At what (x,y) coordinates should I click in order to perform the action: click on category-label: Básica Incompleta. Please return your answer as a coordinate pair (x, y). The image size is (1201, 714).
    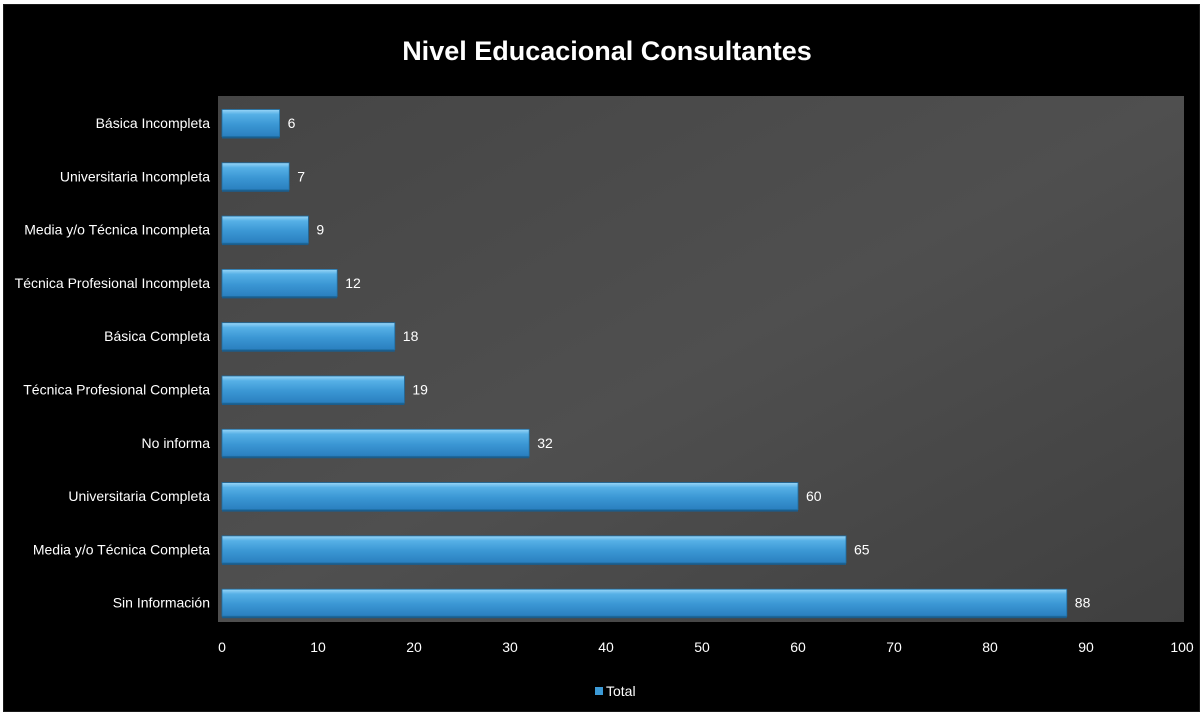
    Looking at the image, I should click on (153, 123).